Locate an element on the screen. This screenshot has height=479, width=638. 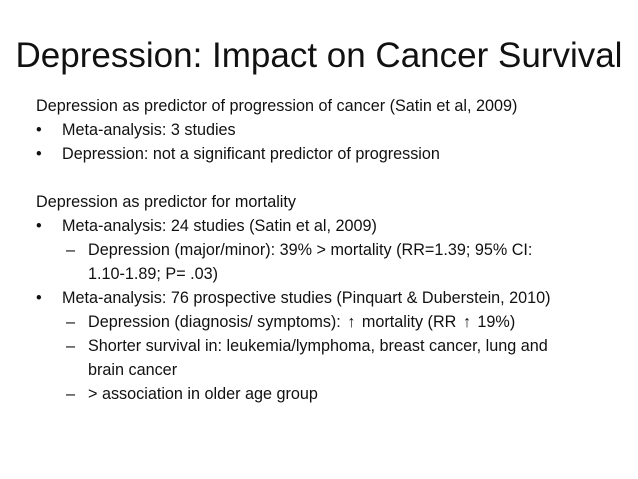
spacer is located at coordinates (331, 178).